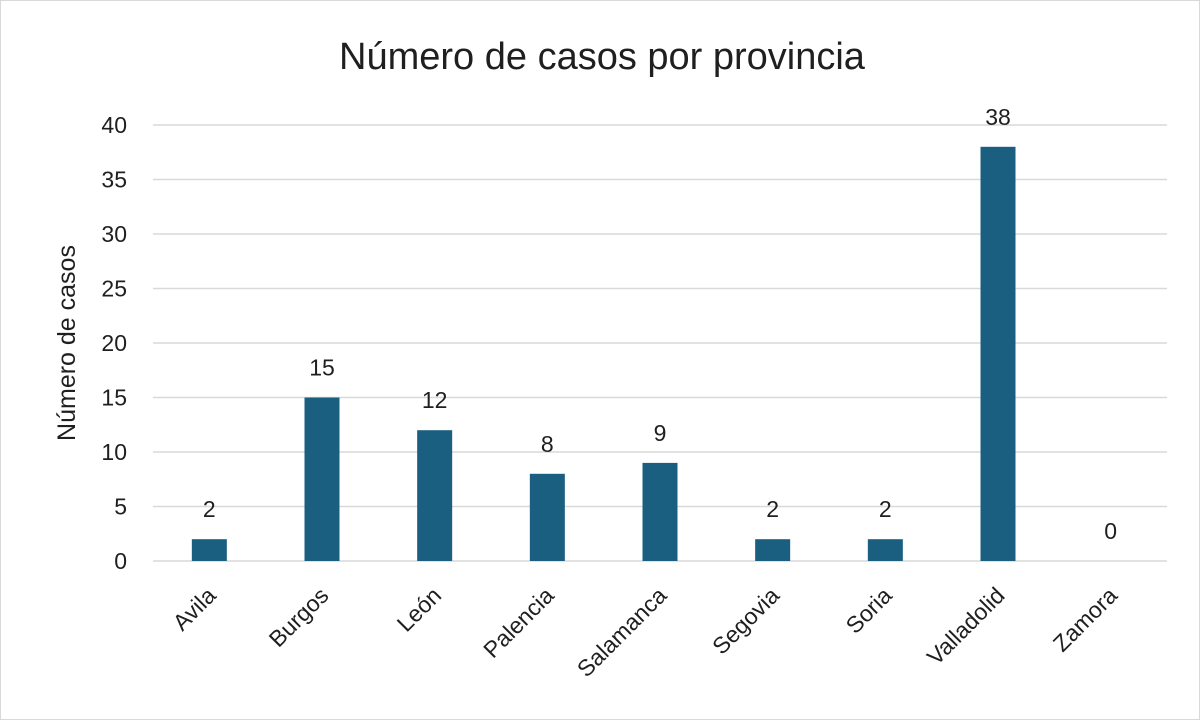 This screenshot has height=721, width=1200. I want to click on y-tick-label: 30, so click(114, 234).